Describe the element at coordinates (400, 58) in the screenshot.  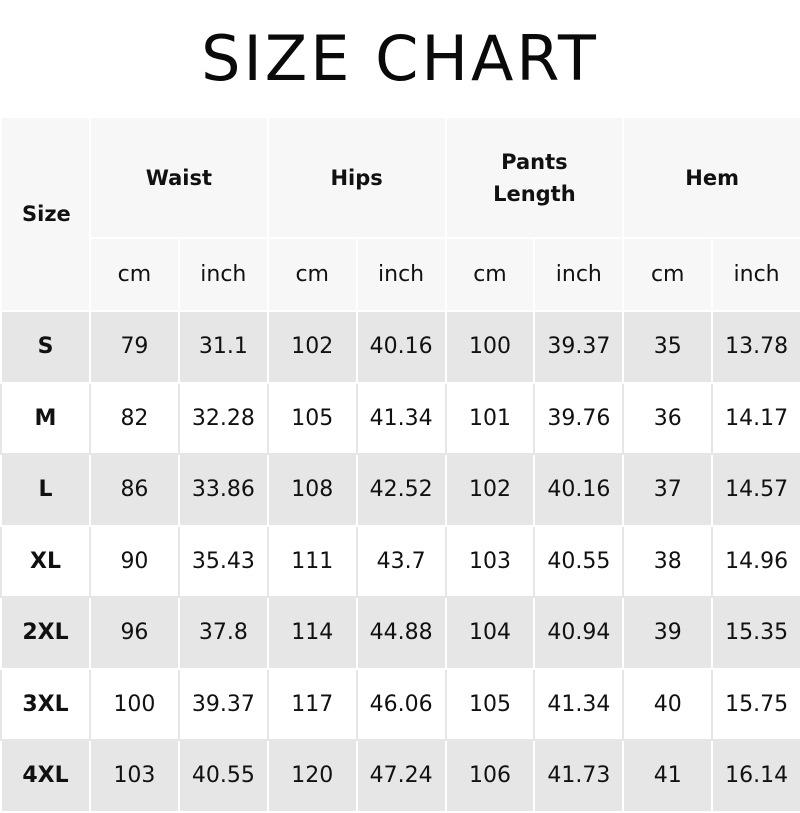
I see `page-title: SIZE CHART` at that location.